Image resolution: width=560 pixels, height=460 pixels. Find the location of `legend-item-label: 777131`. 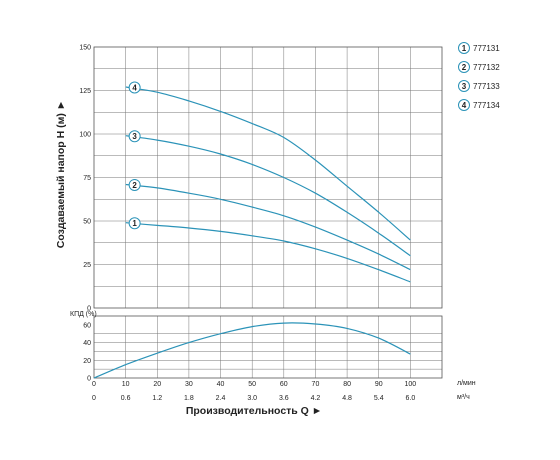

legend-item-label: 777131 is located at coordinates (486, 48).